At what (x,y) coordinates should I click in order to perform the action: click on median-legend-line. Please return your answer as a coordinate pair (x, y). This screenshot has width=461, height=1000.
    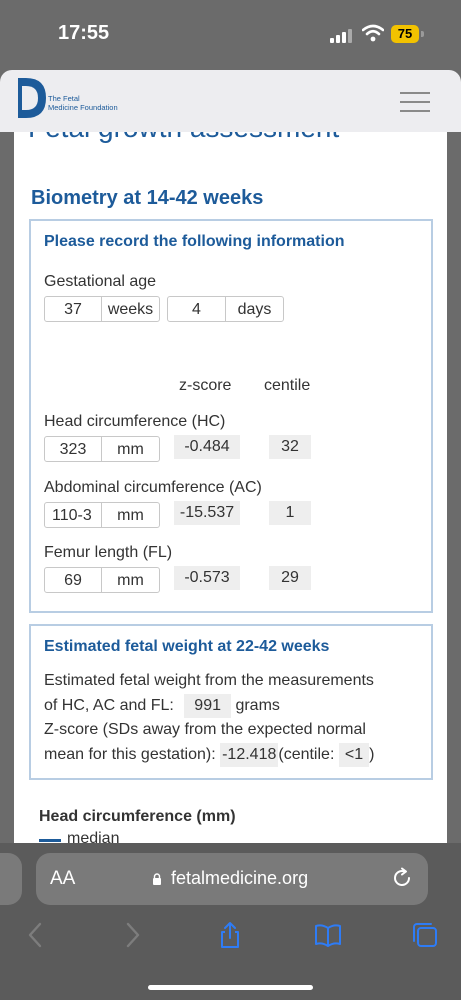
    Looking at the image, I should click on (50, 840).